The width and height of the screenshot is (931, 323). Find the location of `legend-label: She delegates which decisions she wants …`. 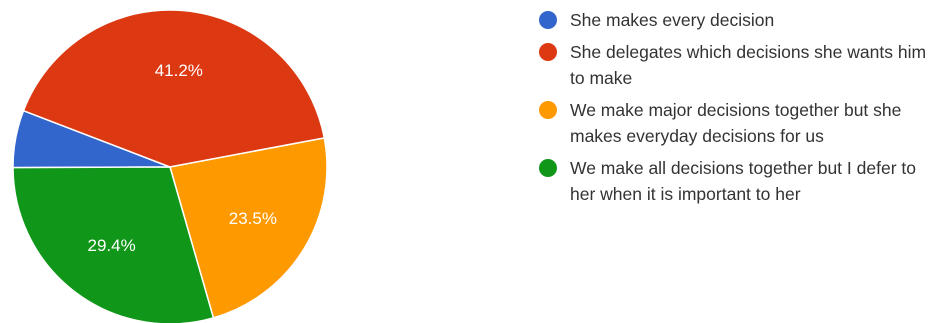

legend-label: She delegates which decisions she wants … is located at coordinates (748, 65).